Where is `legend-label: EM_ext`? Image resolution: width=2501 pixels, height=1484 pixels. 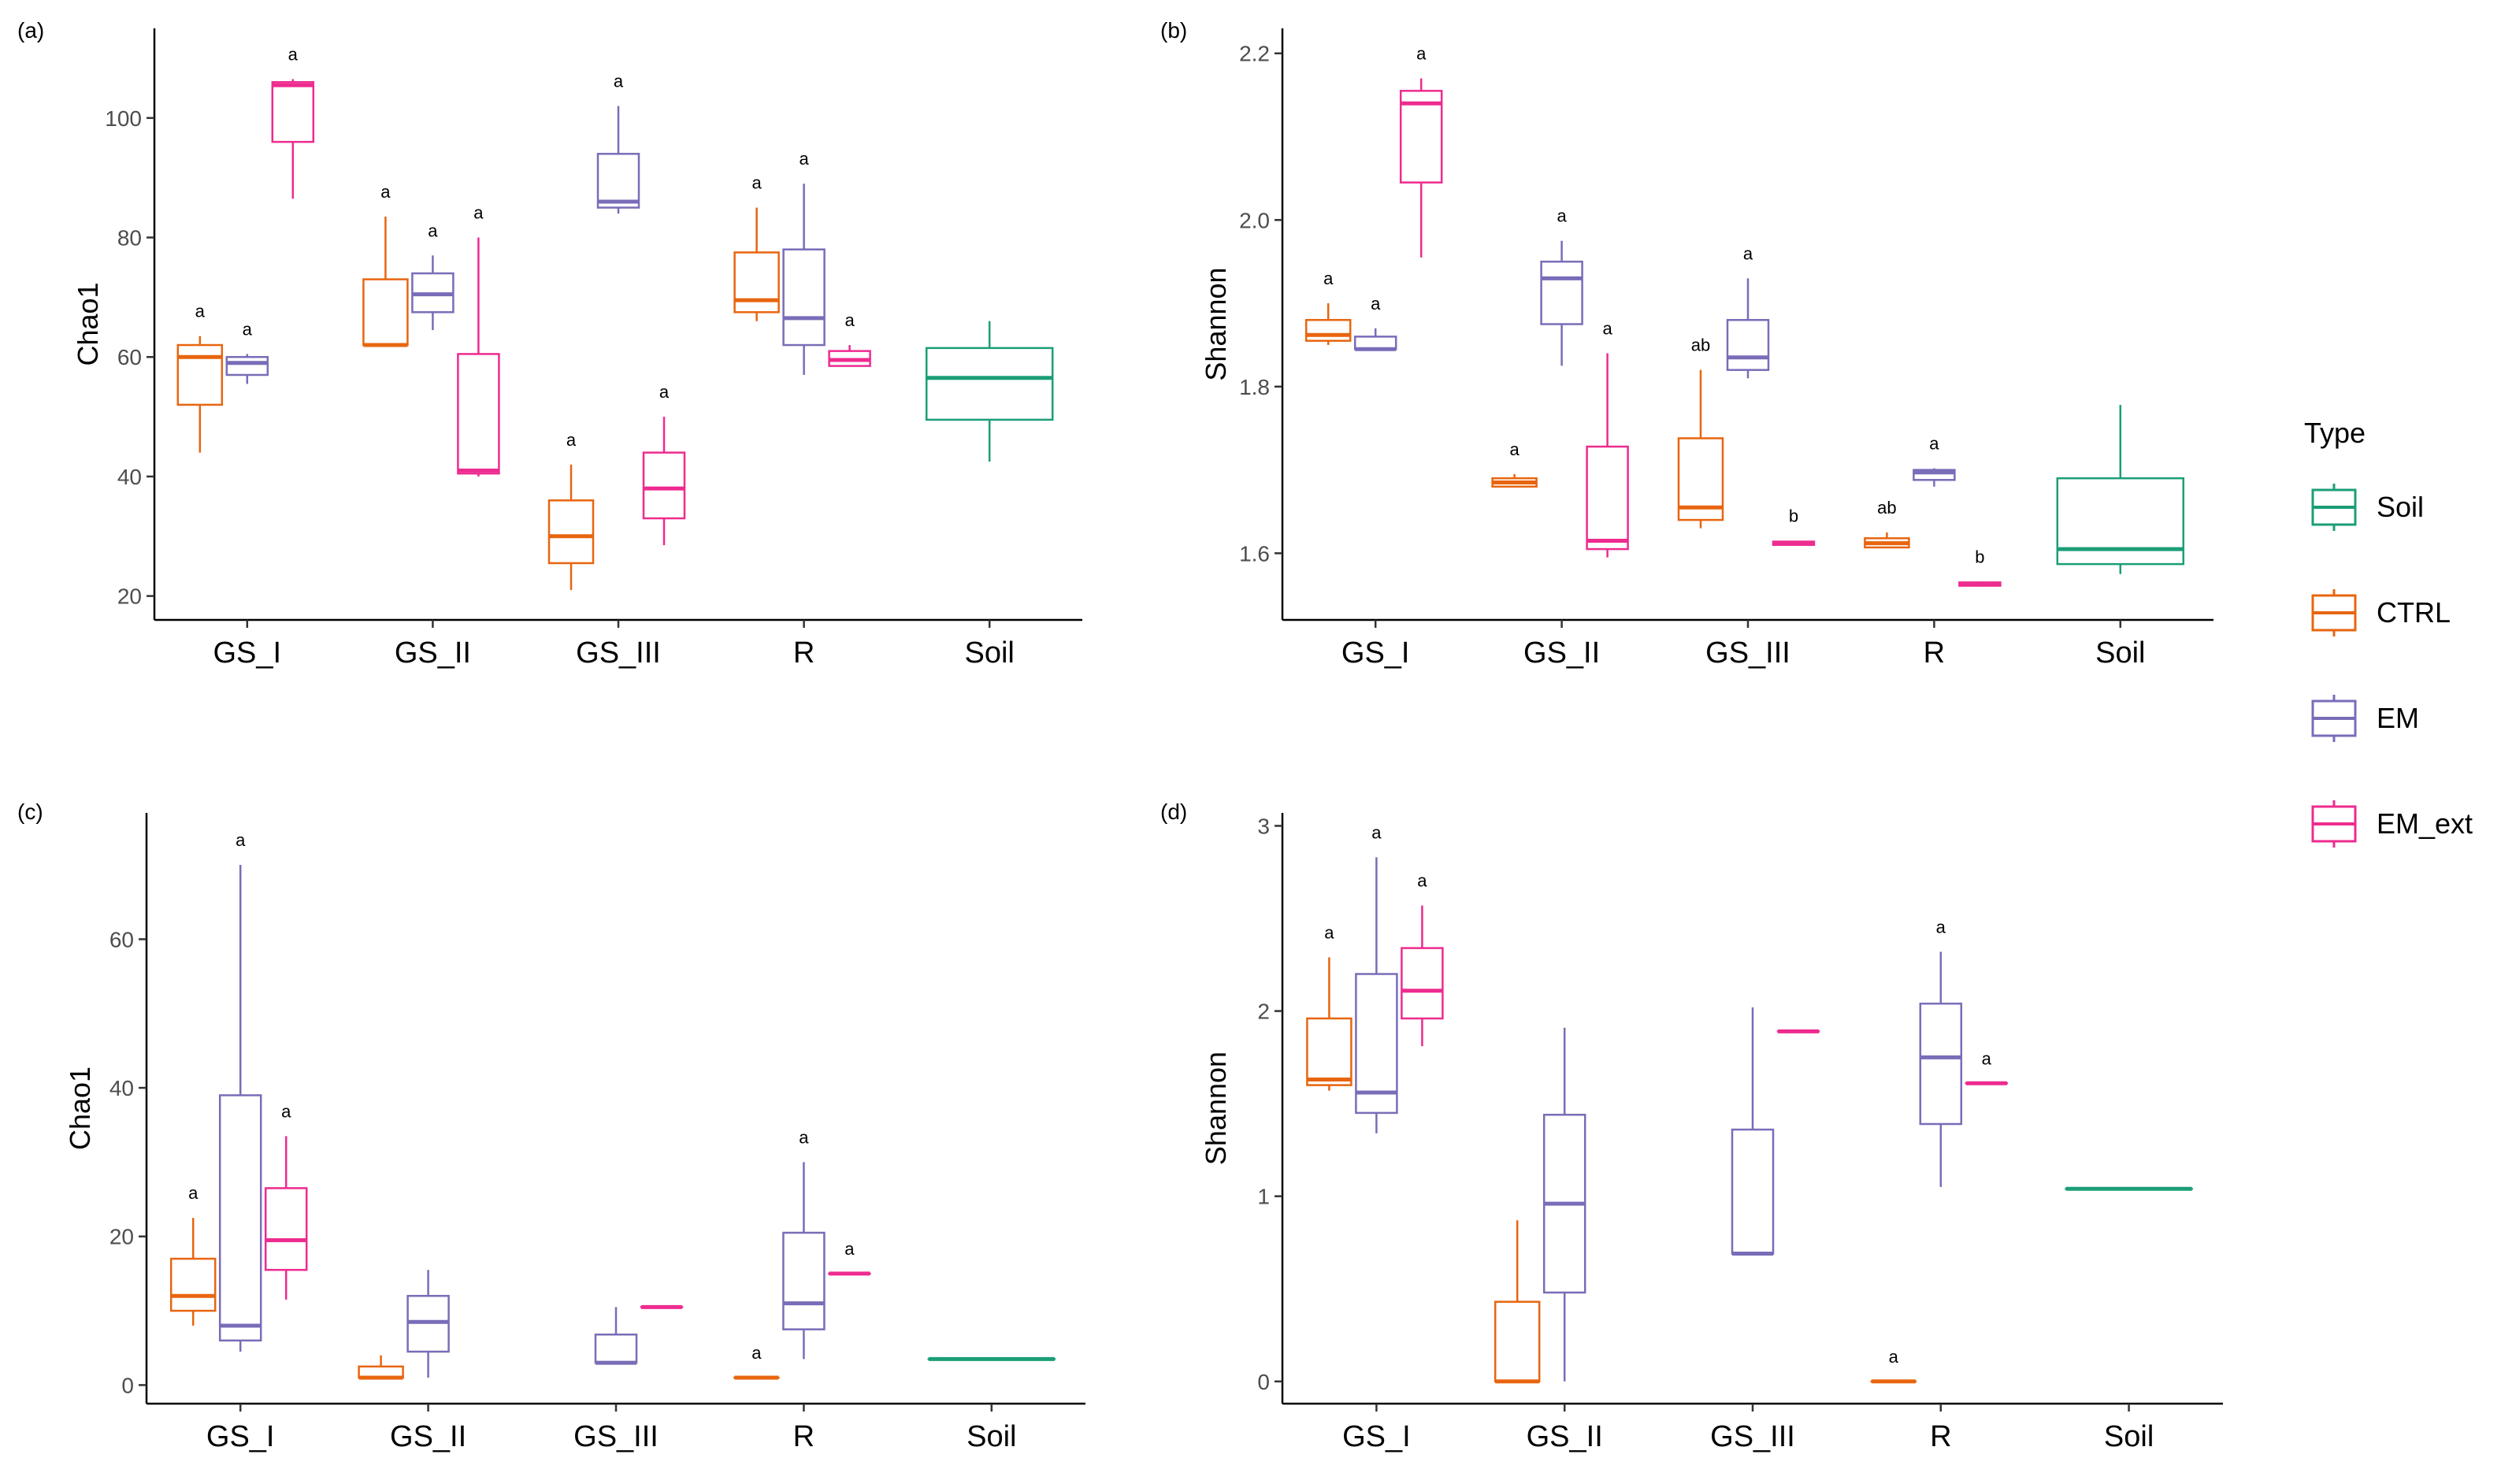
legend-label: EM_ext is located at coordinates (2425, 824).